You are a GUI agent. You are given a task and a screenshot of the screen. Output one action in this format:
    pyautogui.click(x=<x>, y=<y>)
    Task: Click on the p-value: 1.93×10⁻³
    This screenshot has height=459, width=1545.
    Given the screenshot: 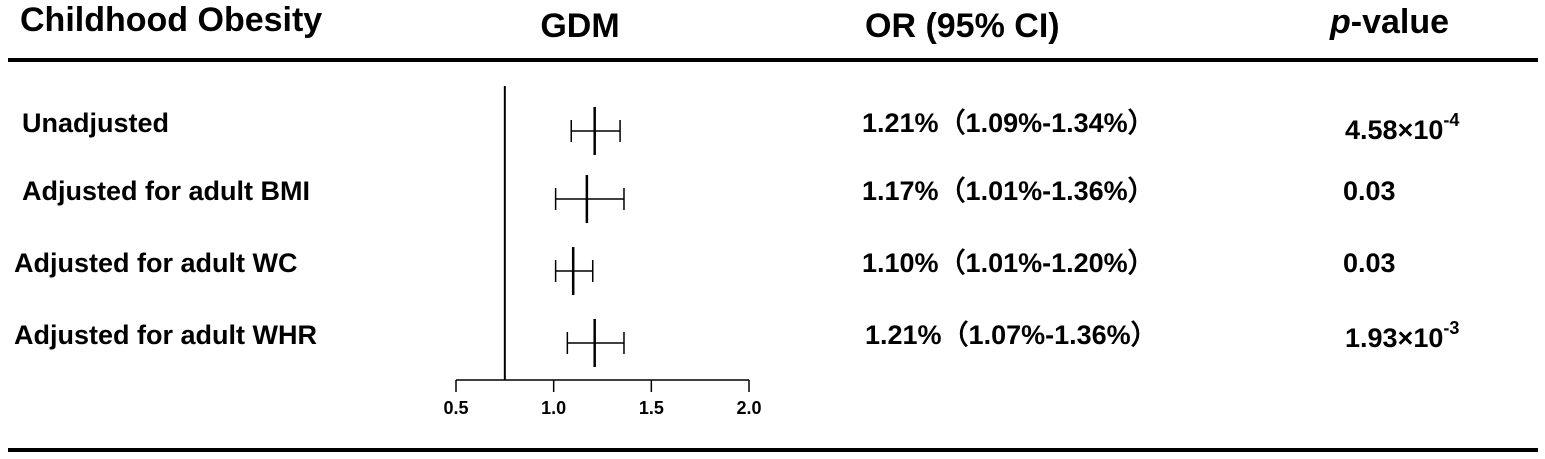 What is the action you would take?
    pyautogui.click(x=1402, y=335)
    